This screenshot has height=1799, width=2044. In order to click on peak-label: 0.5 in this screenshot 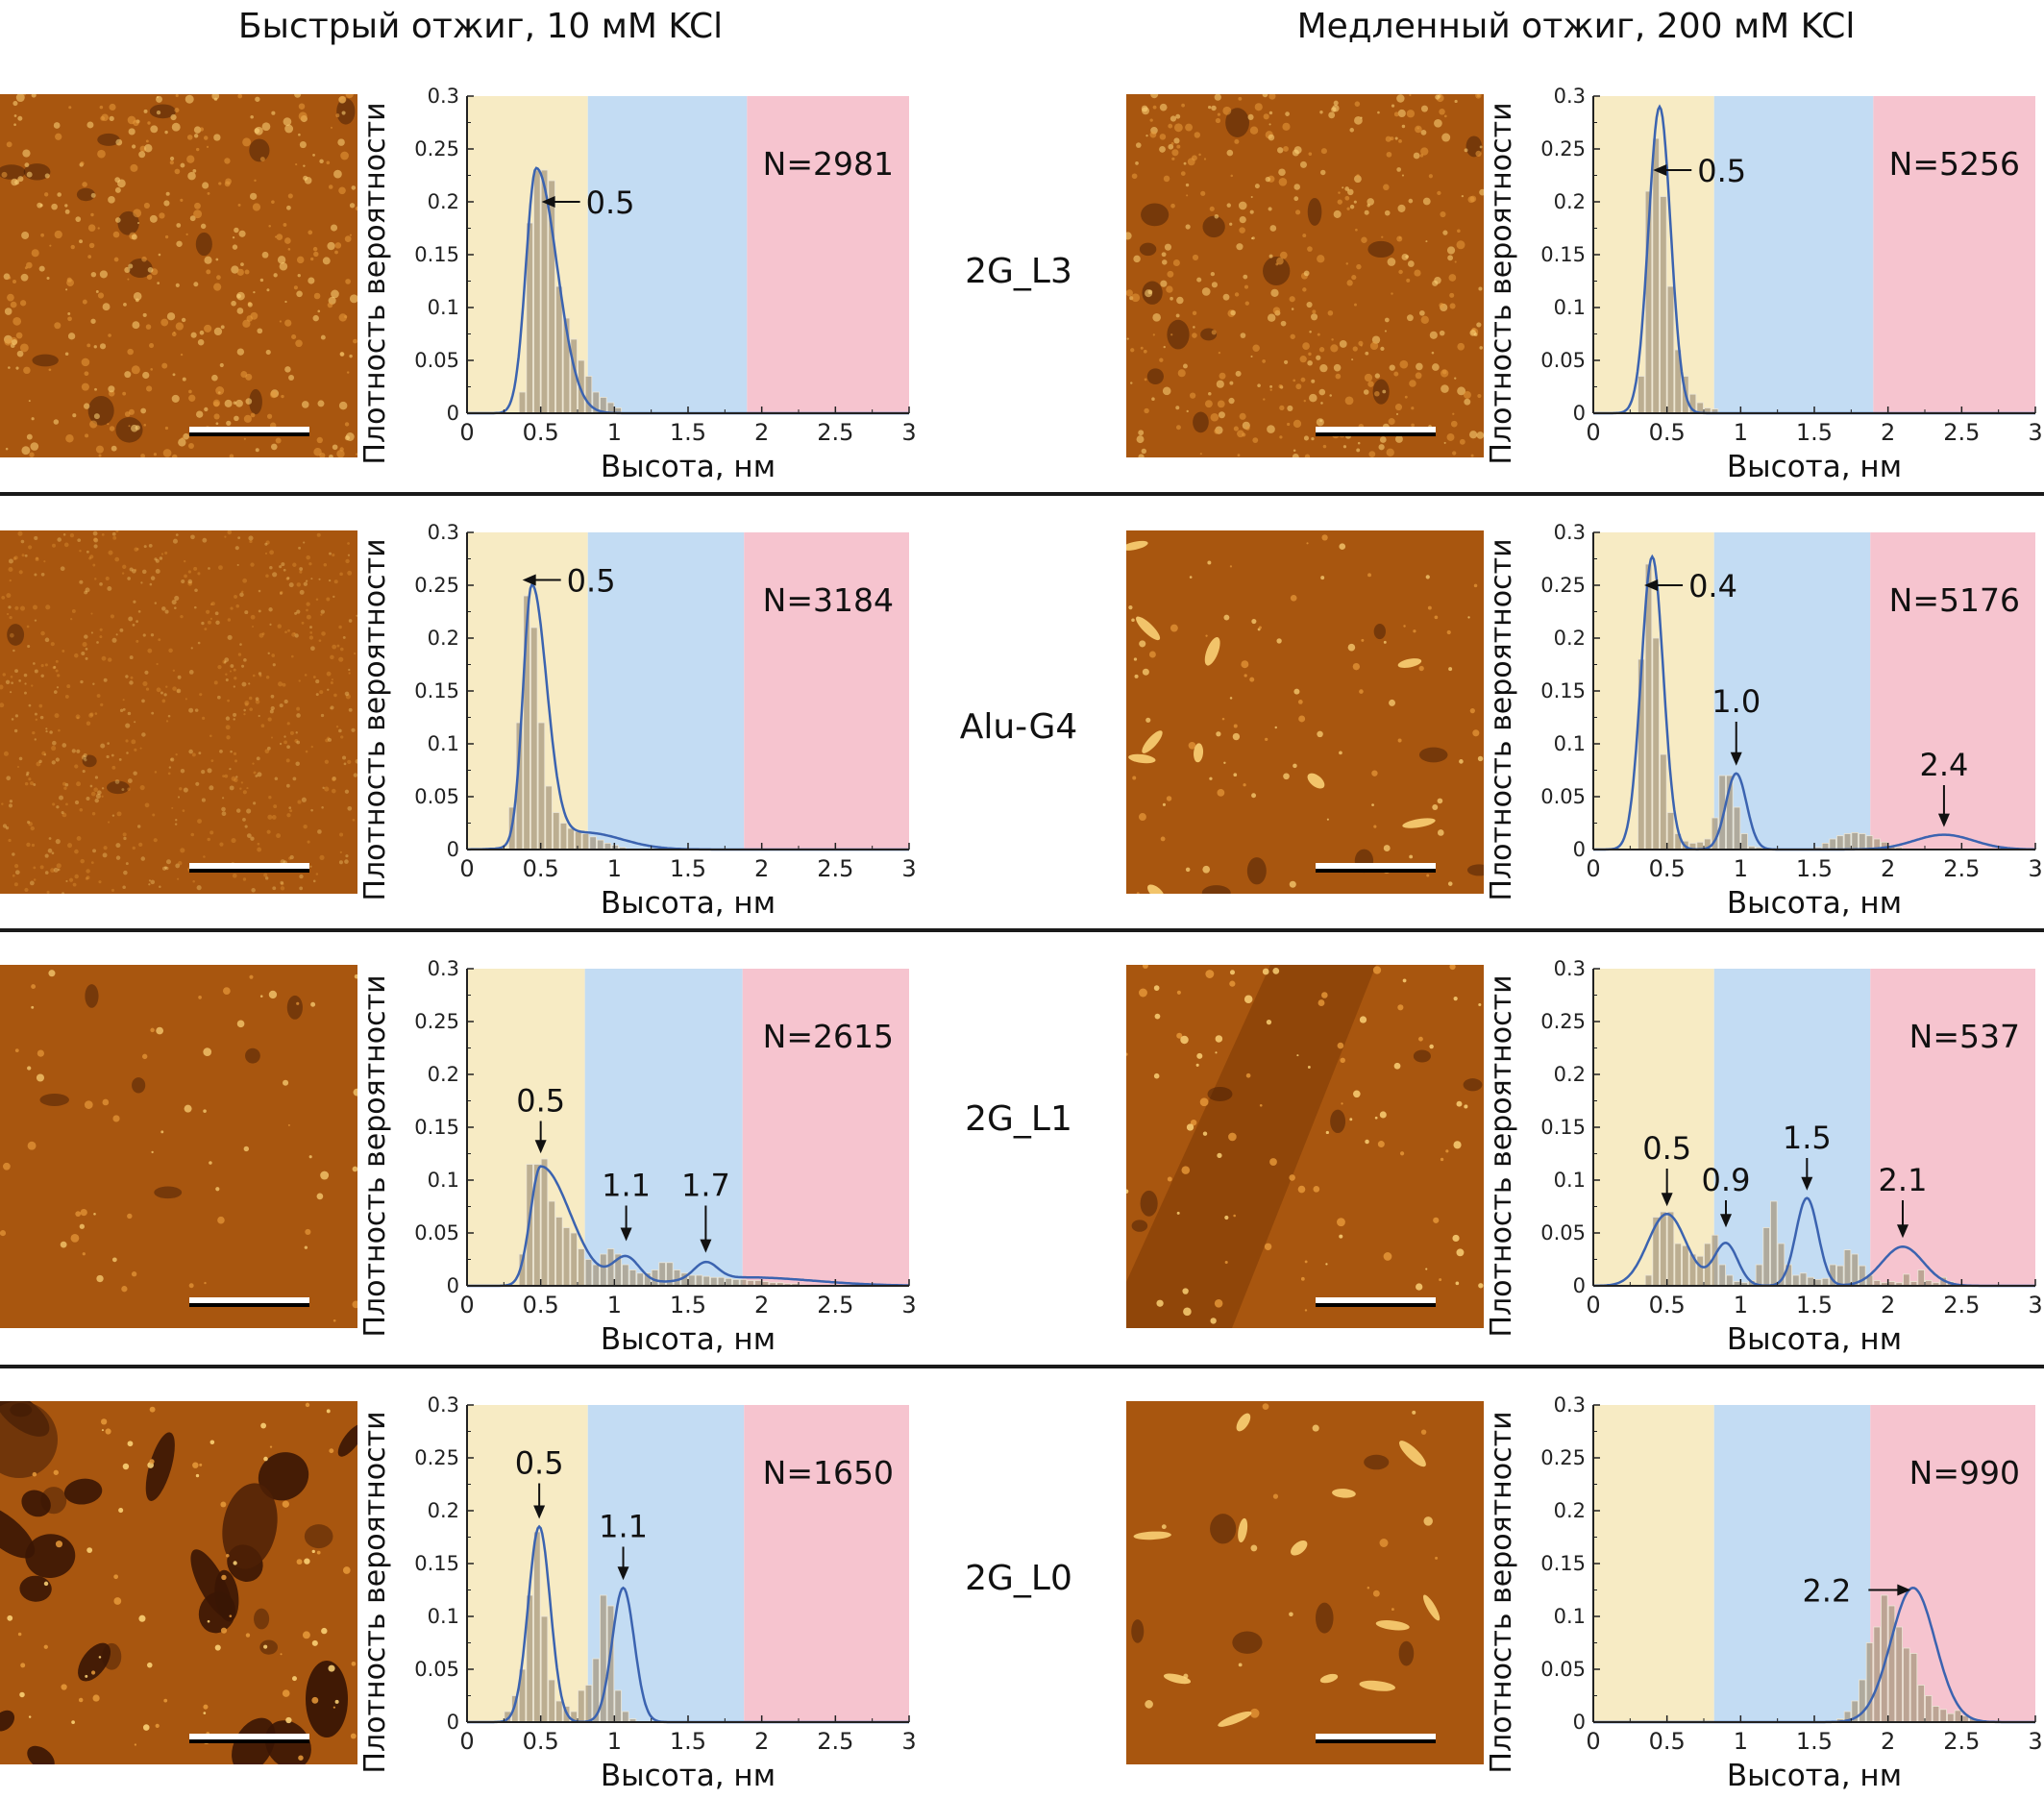, I will do `click(610, 203)`.